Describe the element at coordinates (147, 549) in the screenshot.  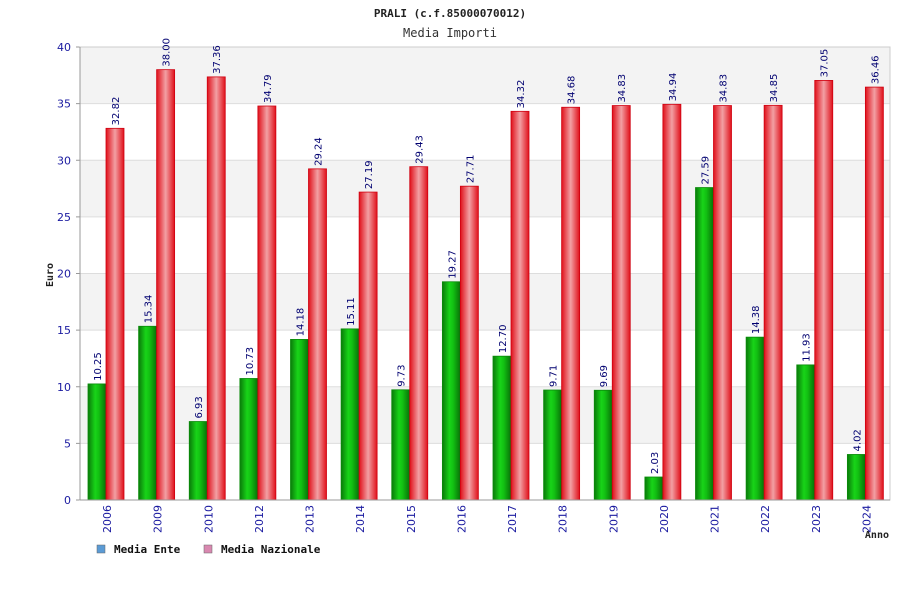
I see `legend-label: Media Ente` at that location.